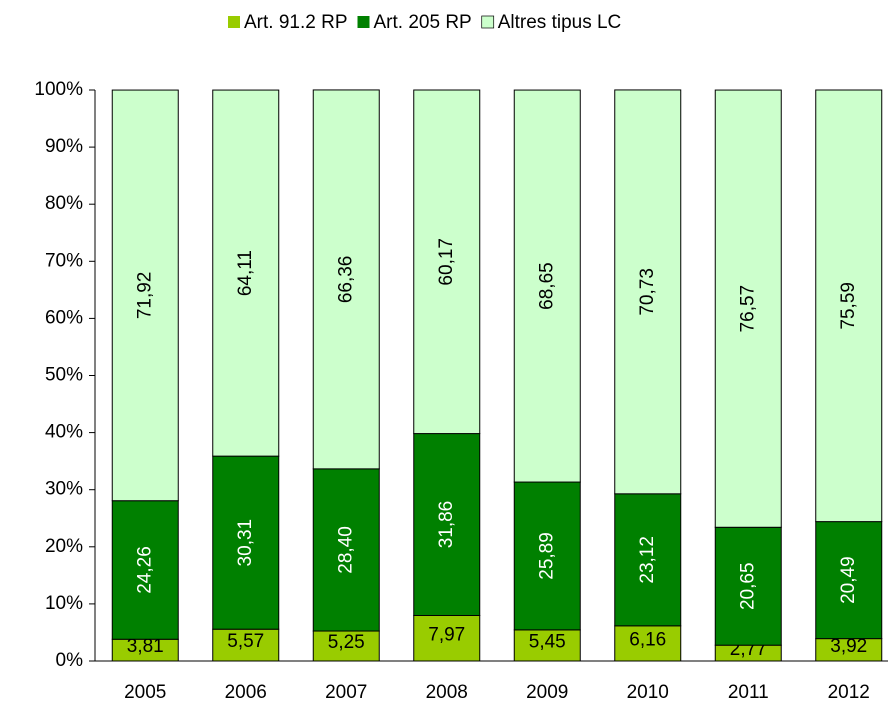 Image resolution: width=888 pixels, height=709 pixels. I want to click on y-tick-label: 50%, so click(64, 375).